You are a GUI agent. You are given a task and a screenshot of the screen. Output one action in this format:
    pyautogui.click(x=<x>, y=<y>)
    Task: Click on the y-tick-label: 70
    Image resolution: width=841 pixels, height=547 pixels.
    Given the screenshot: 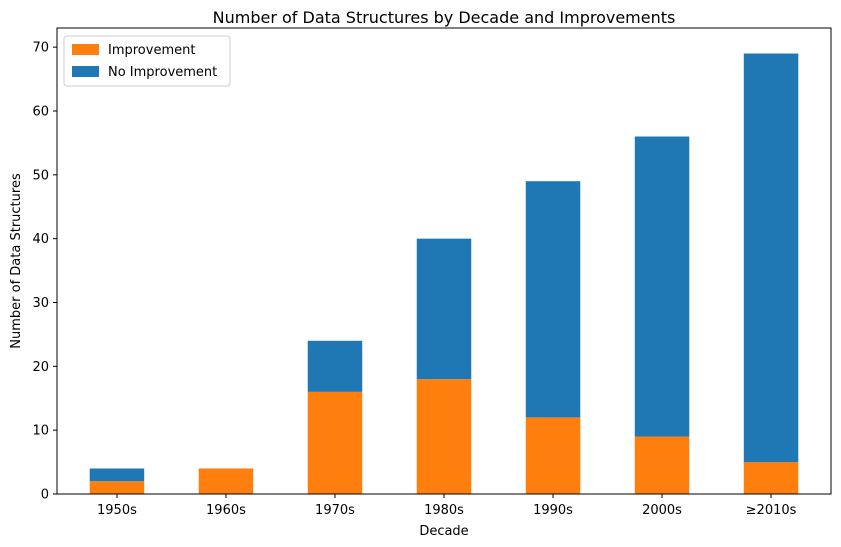 What is the action you would take?
    pyautogui.click(x=40, y=48)
    